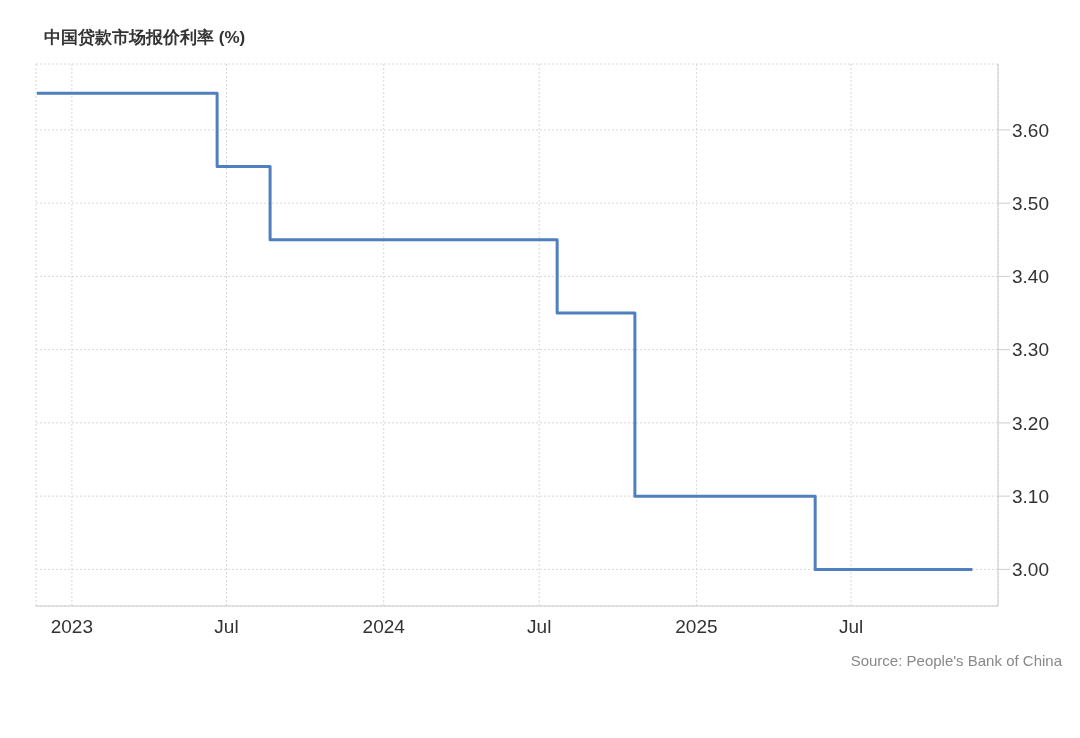 This screenshot has width=1080, height=738. I want to click on y-tick-label: 3.00, so click(1030, 570).